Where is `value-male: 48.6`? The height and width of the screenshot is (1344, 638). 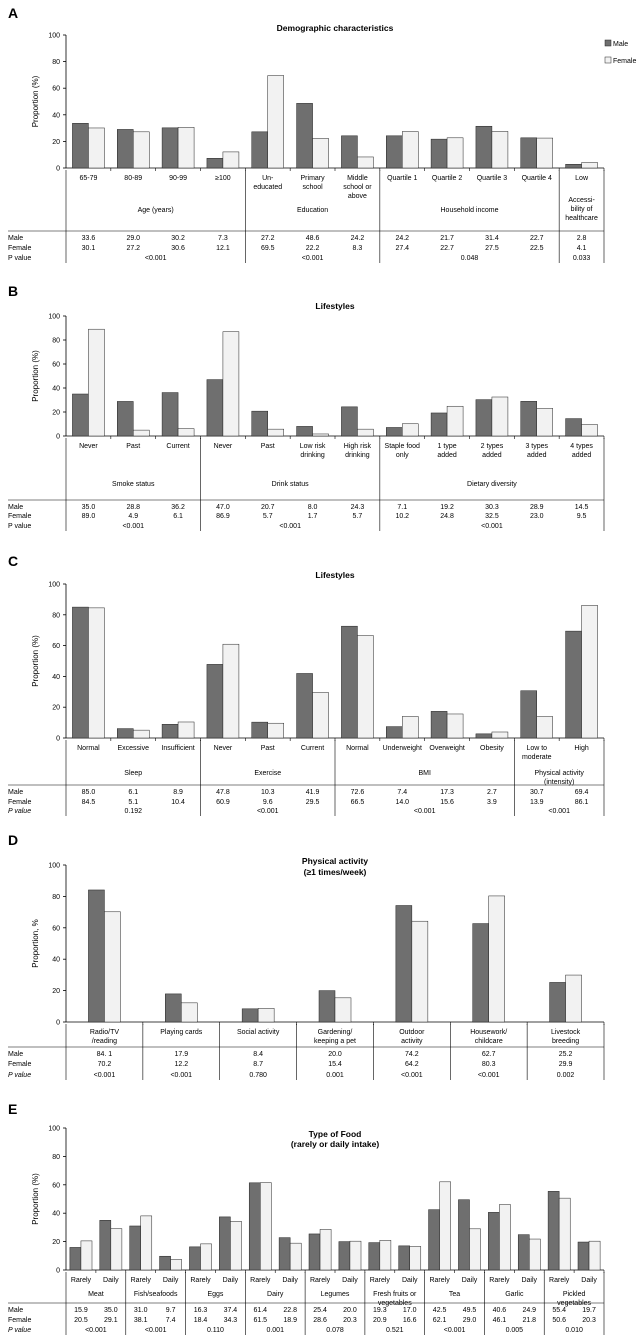 value-male: 48.6 is located at coordinates (313, 238).